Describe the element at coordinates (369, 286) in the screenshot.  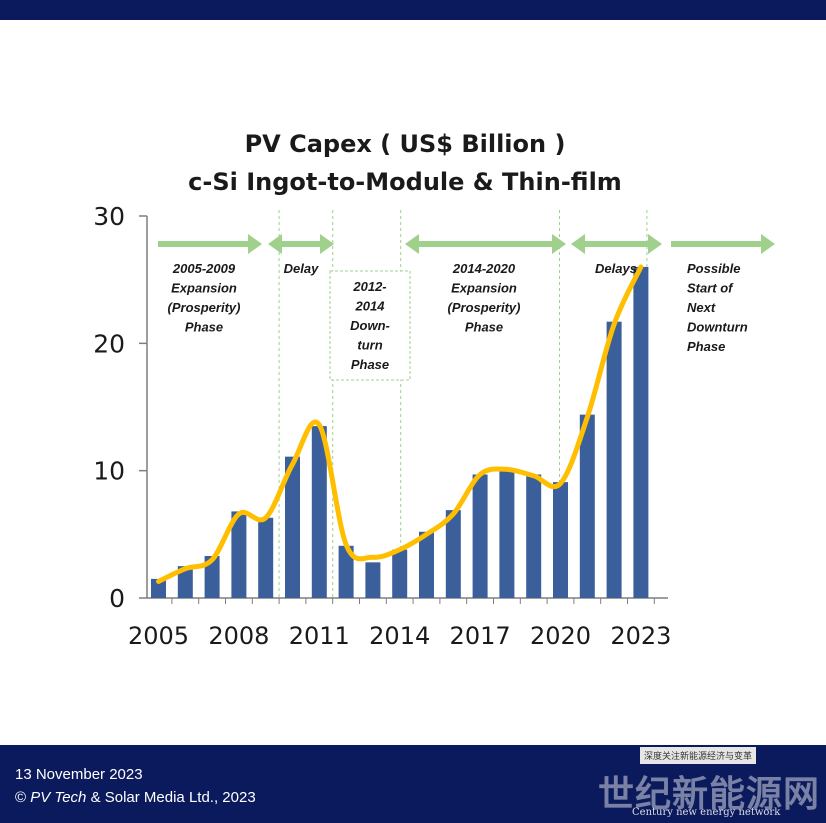
I see `phase-annotation-line: 2012-` at that location.